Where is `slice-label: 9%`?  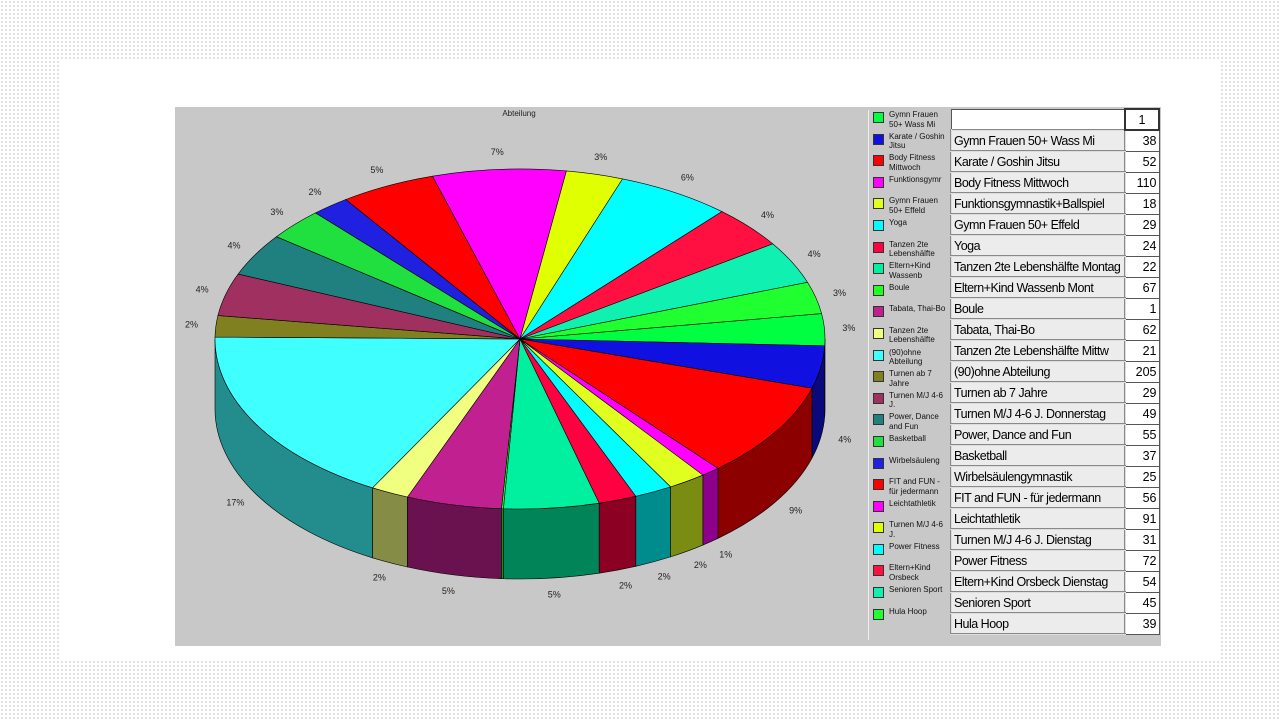
slice-label: 9% is located at coordinates (795, 511).